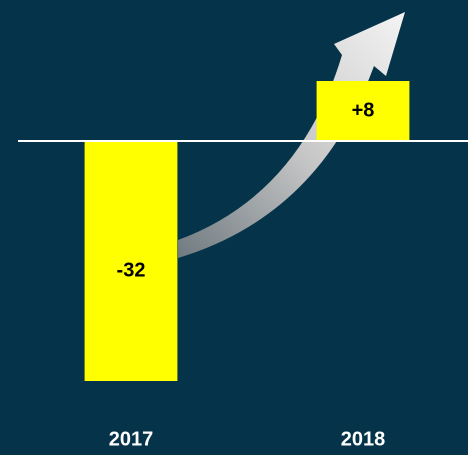 The image size is (468, 455). Describe the element at coordinates (131, 439) in the screenshot. I see `x-tick-label: 2017` at that location.